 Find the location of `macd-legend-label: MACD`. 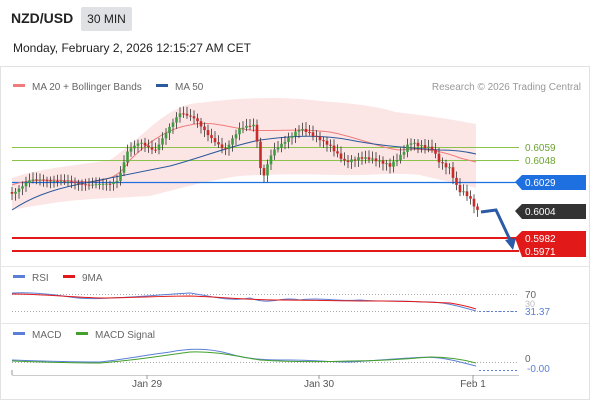

macd-legend-label: MACD is located at coordinates (46, 335).